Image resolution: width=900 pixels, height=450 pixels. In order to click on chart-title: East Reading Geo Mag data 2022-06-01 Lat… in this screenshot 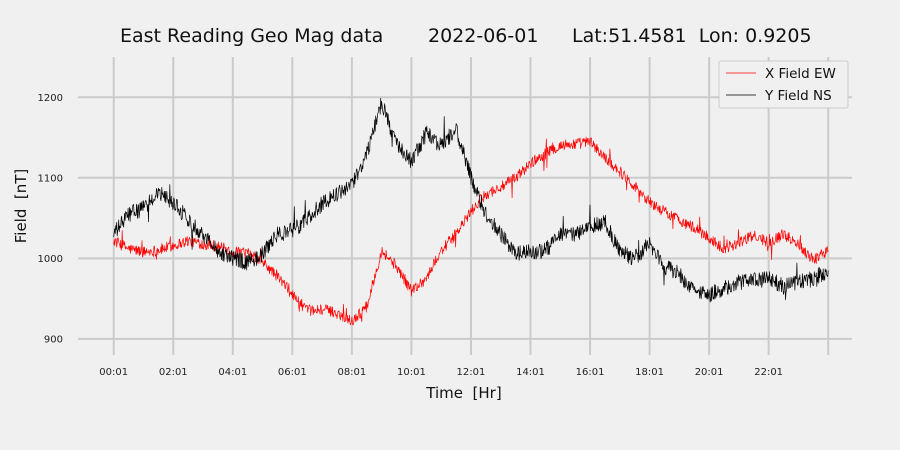, I will do `click(466, 36)`.